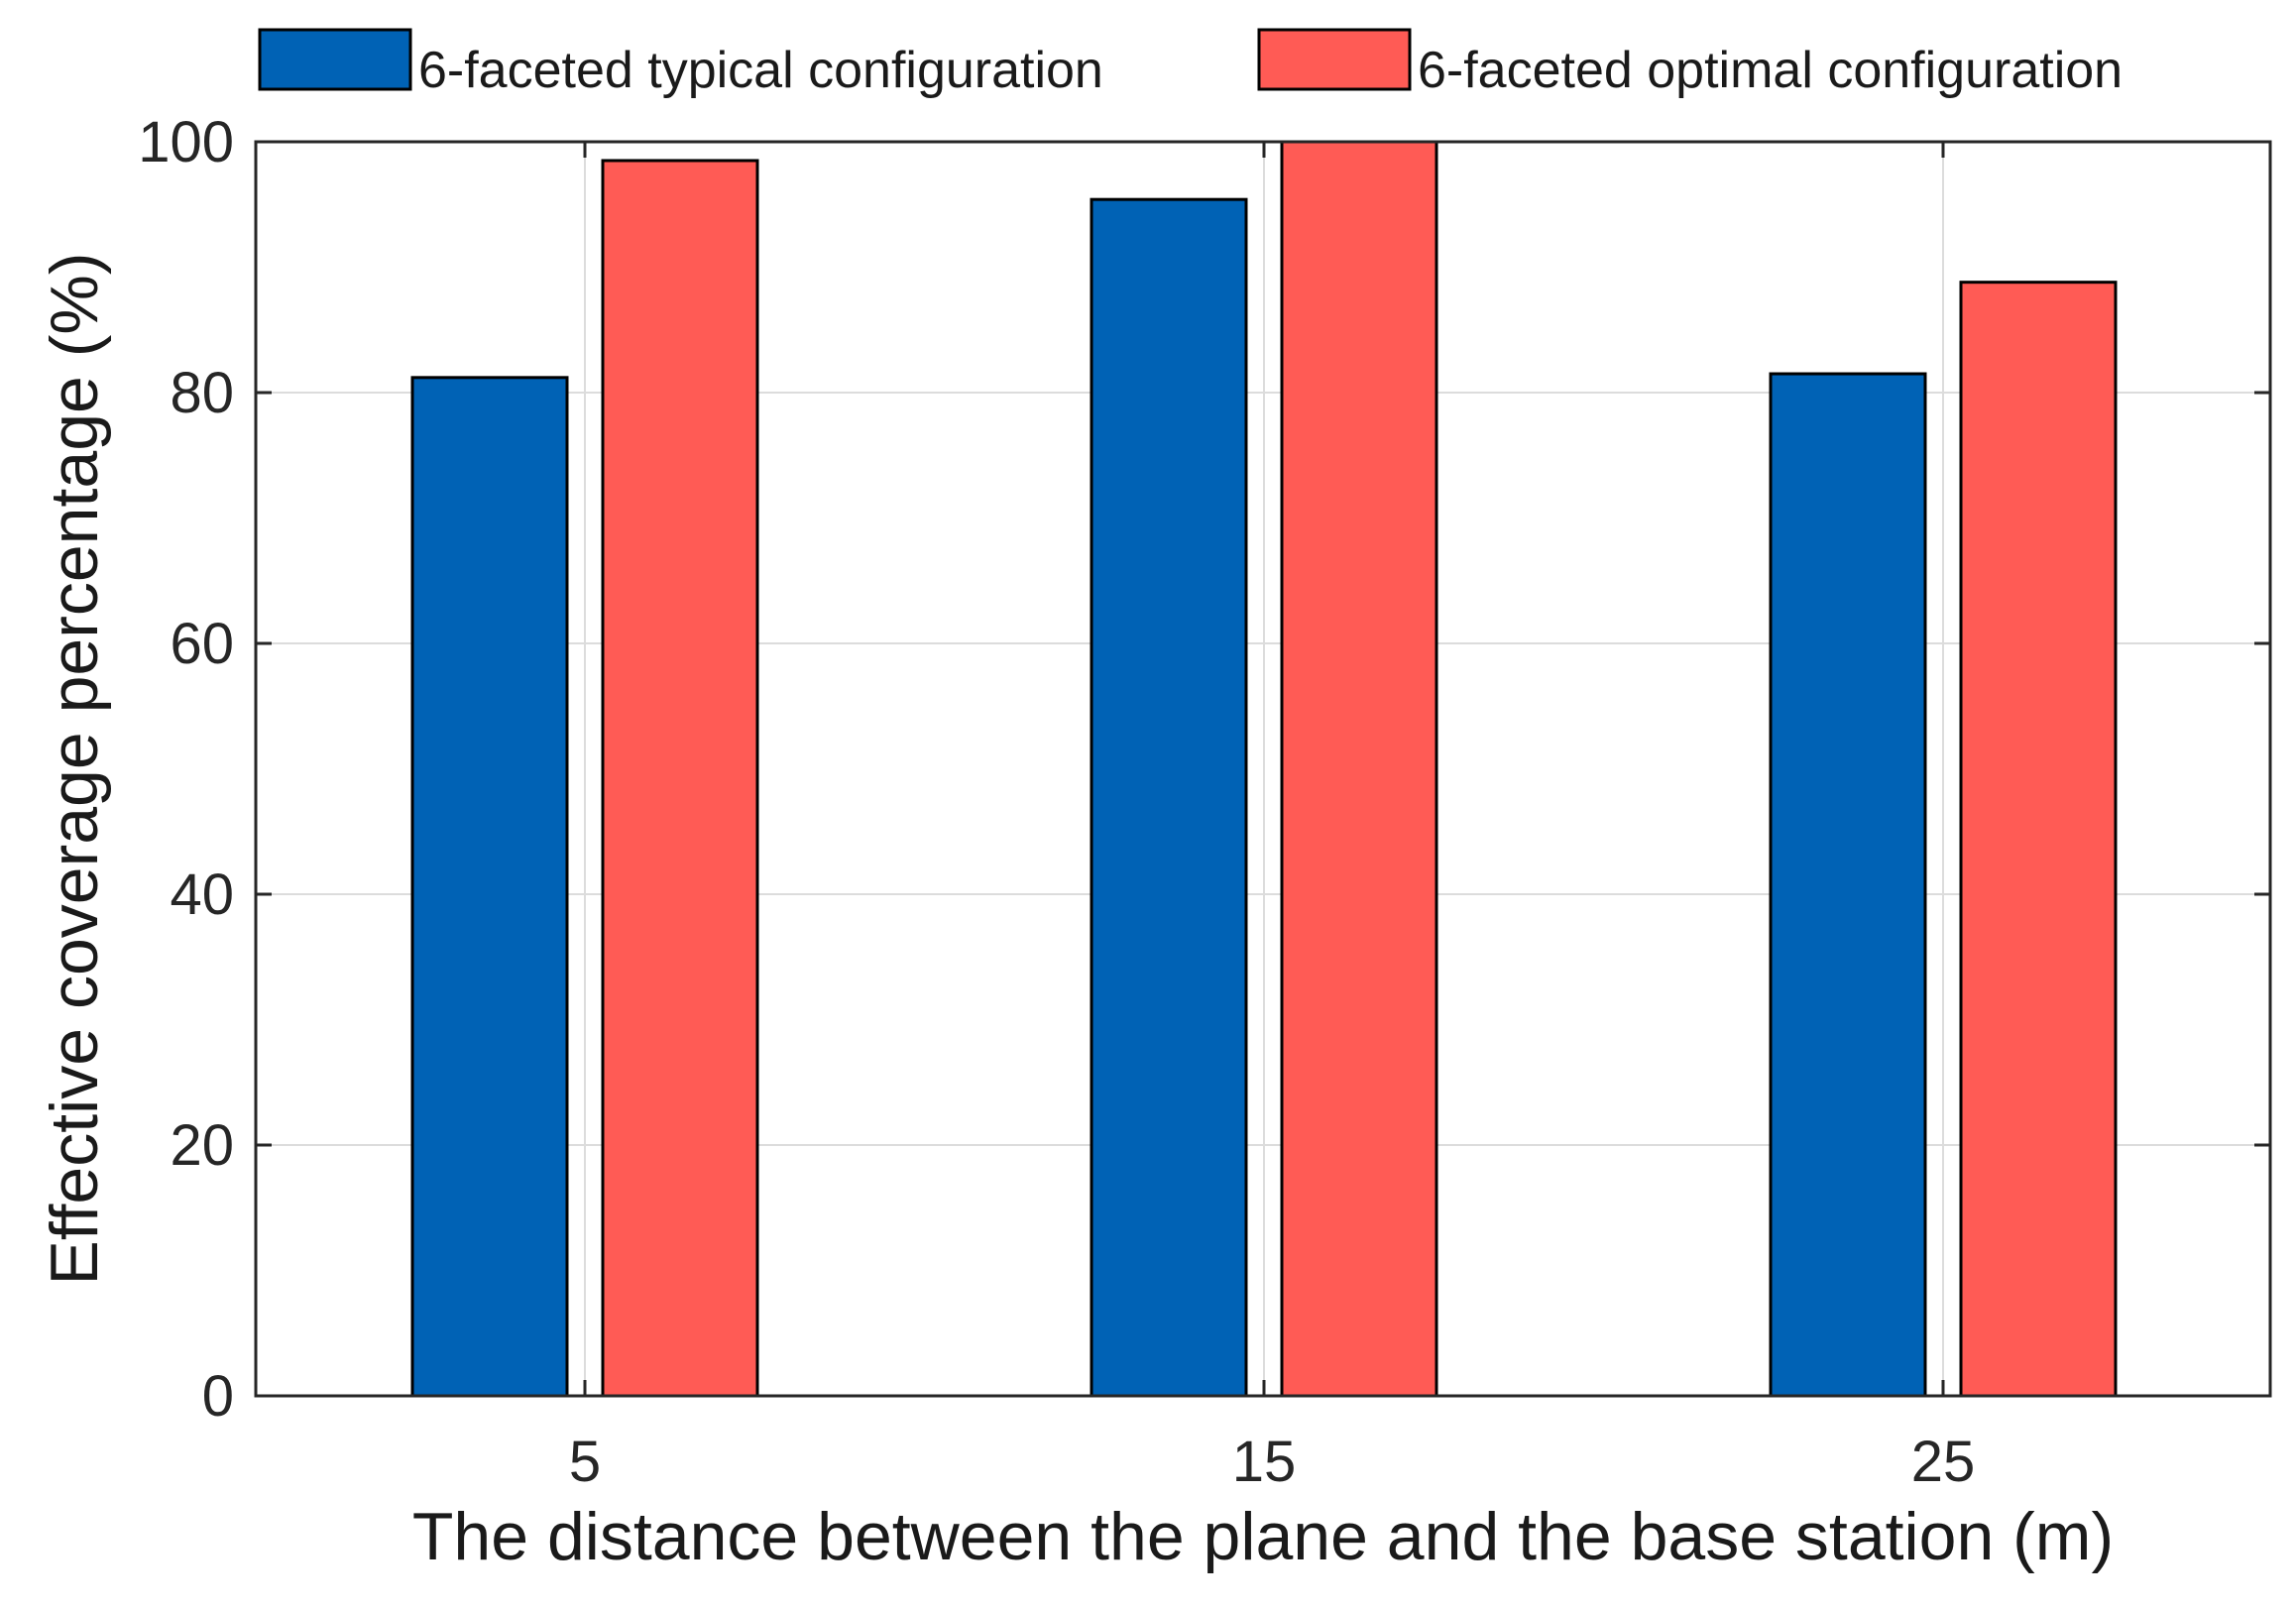 The width and height of the screenshot is (2296, 1609). Describe the element at coordinates (202, 1145) in the screenshot. I see `y-tick-label: 20` at that location.